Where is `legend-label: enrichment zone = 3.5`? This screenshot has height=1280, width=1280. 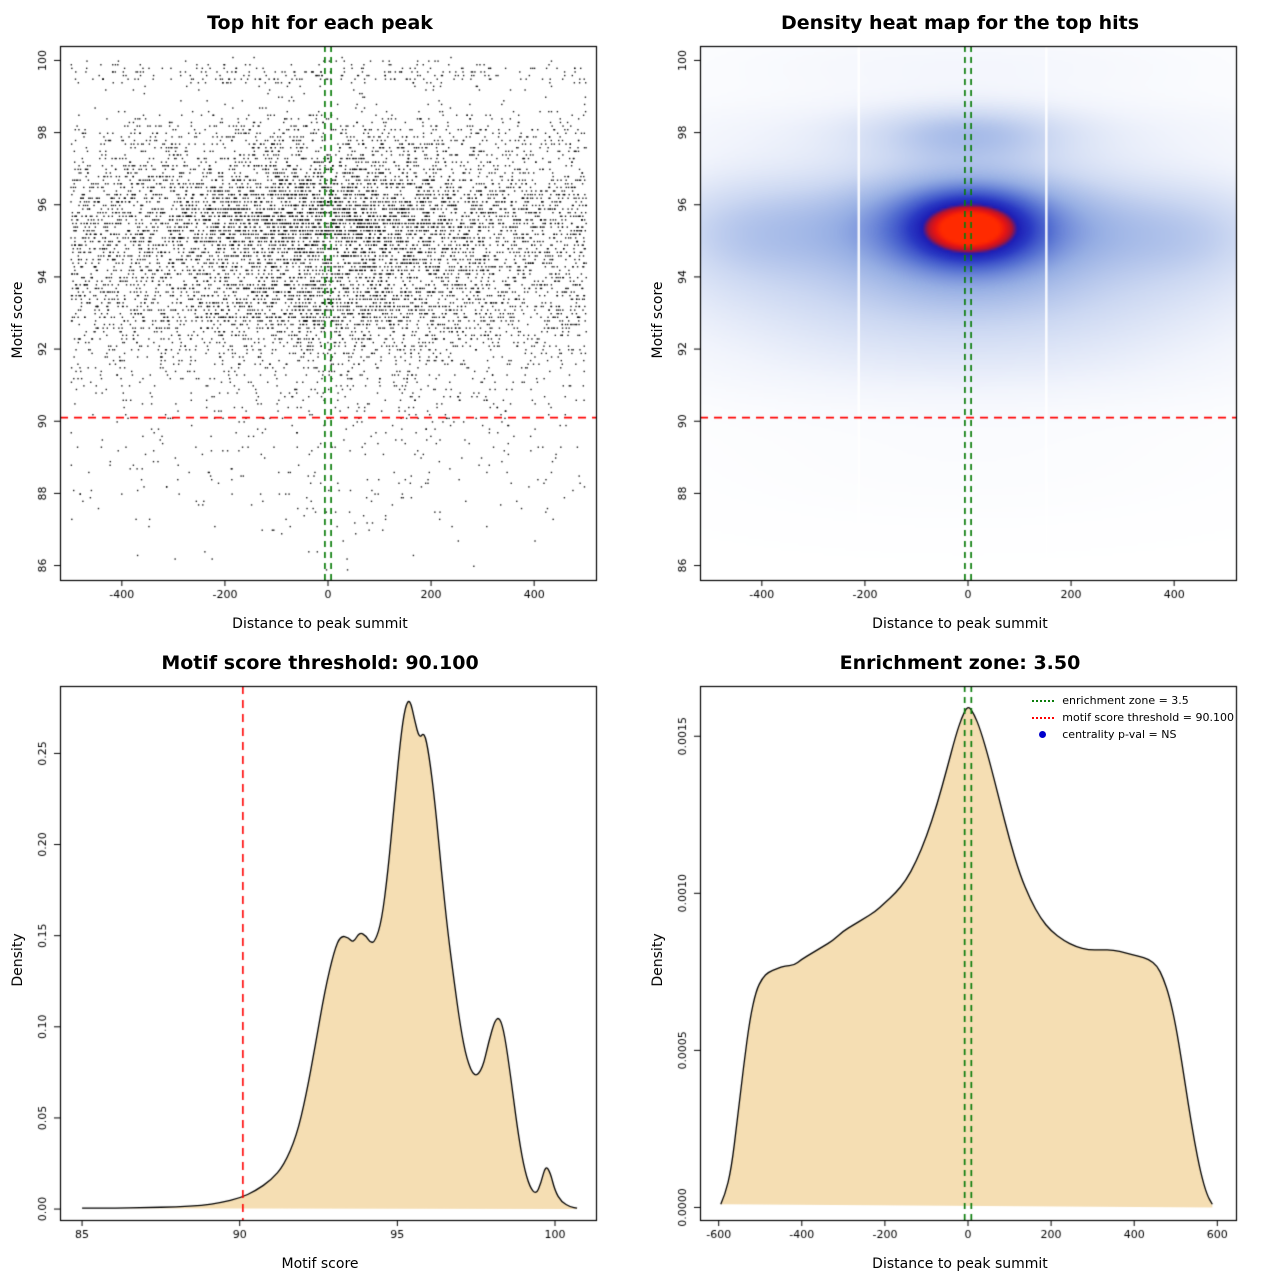 legend-label: enrichment zone = 3.5 is located at coordinates (1125, 700).